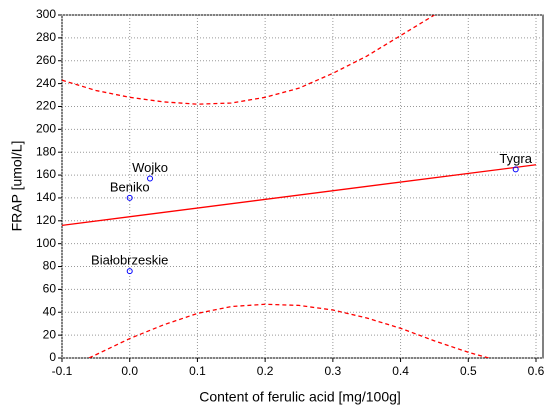 This screenshot has height=415, width=550. I want to click on point-label: Beniko, so click(130, 186).